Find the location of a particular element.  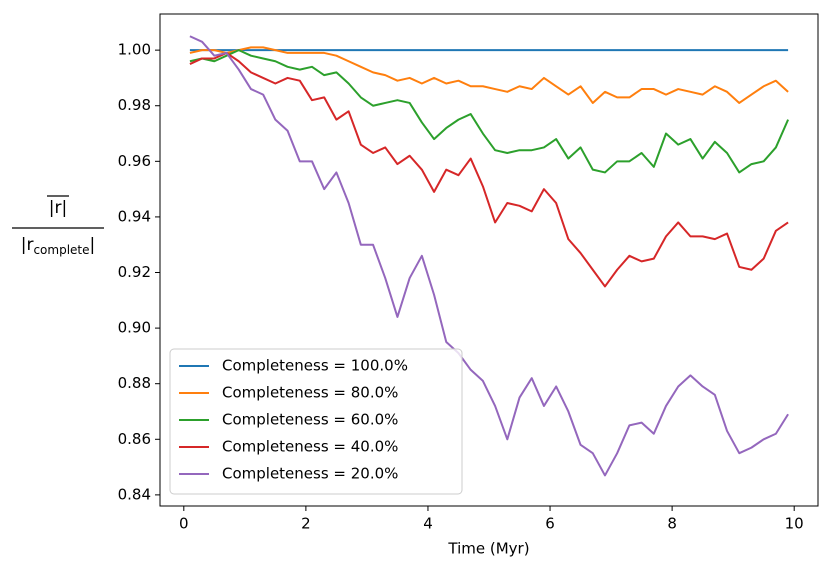

legend-label: Completeness = 60.0% is located at coordinates (310, 420).